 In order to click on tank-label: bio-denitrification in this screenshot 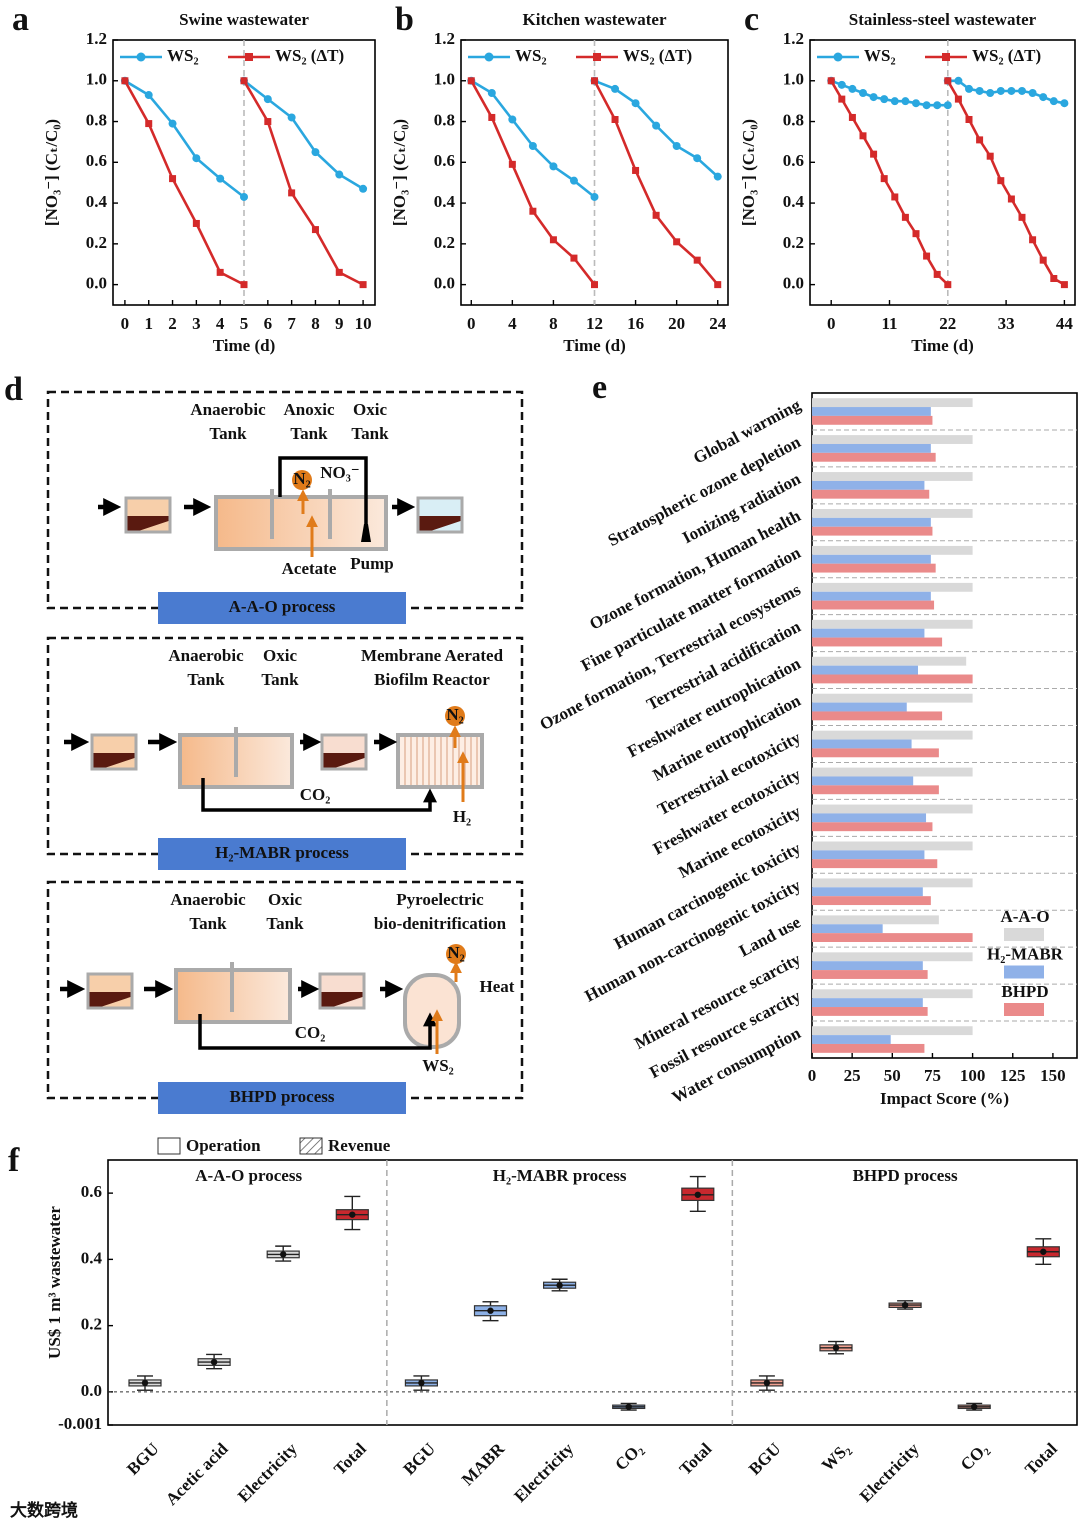, I will do `click(440, 923)`.